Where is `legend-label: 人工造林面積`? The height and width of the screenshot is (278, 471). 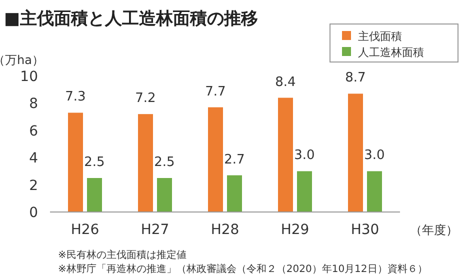 legend-label: 人工造林面積 is located at coordinates (391, 52).